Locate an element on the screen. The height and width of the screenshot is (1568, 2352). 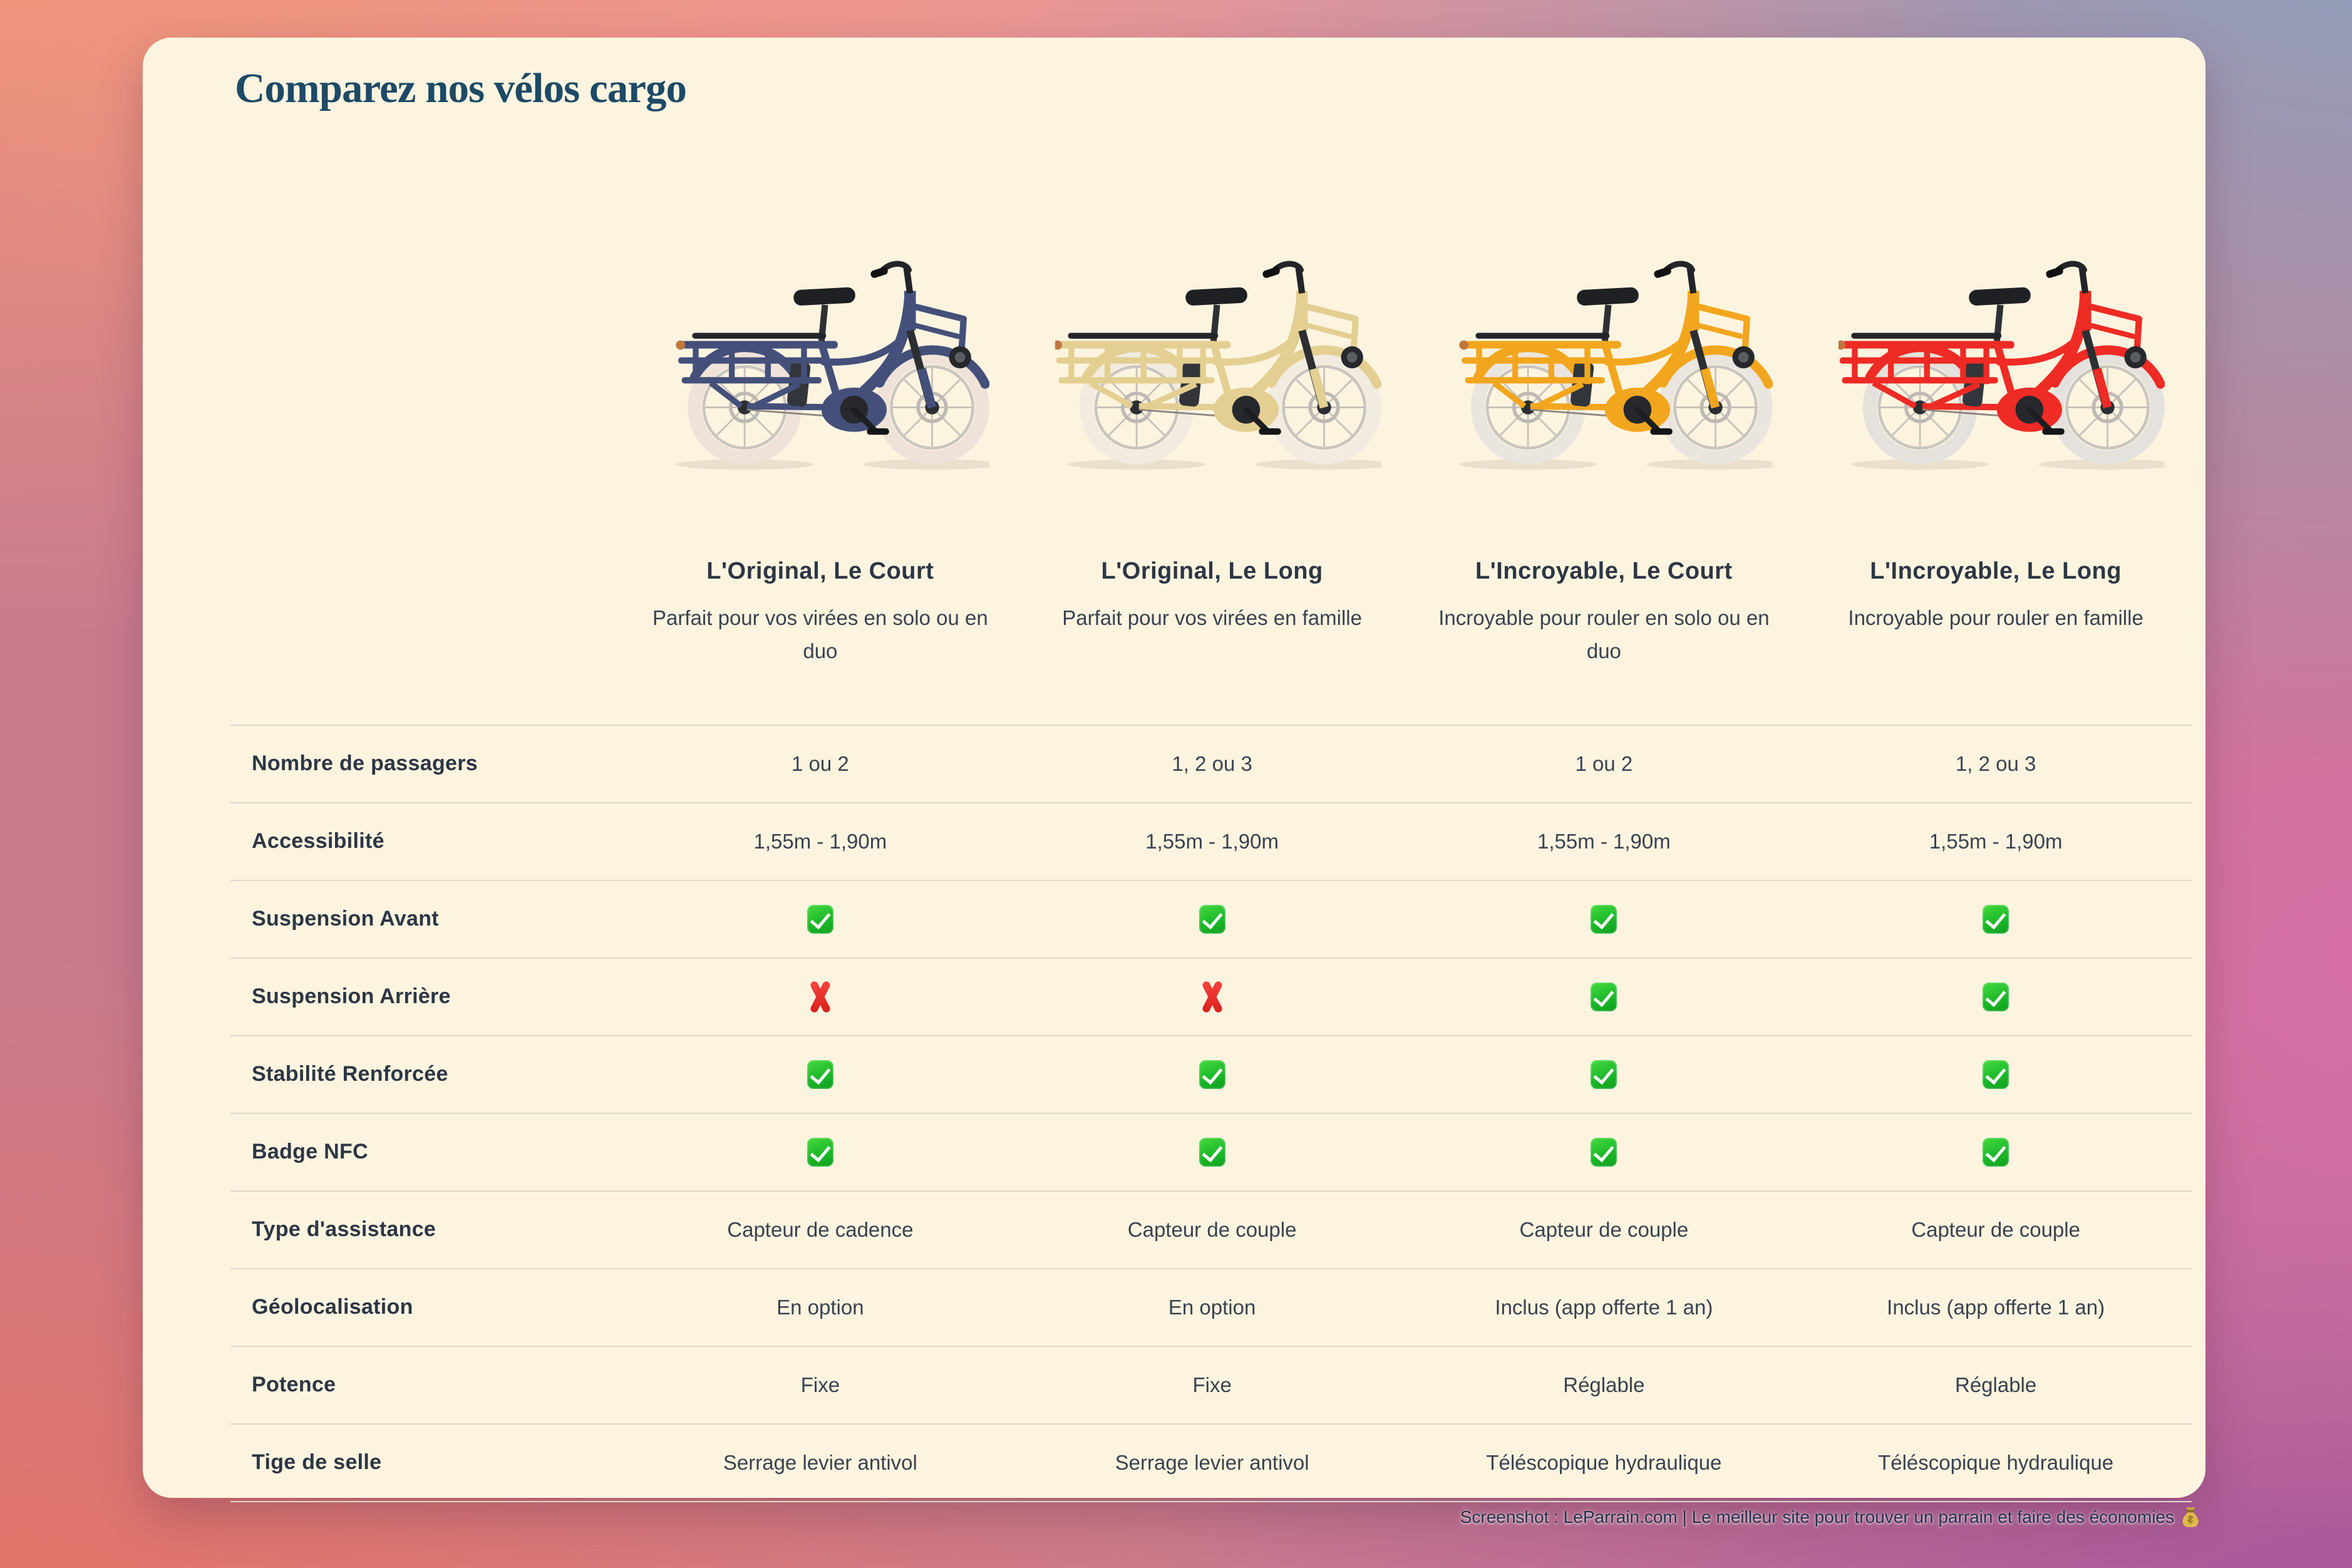
row-label: Géolocalisation is located at coordinates (333, 1307).